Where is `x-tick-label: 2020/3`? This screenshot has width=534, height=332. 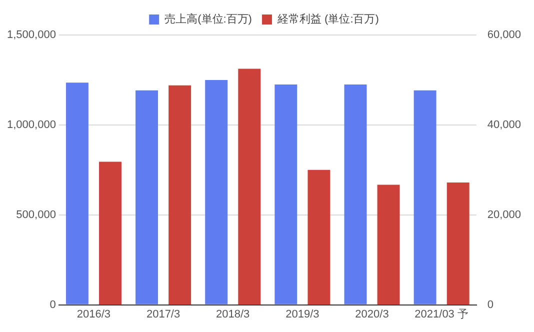
x-tick-label: 2020/3 is located at coordinates (372, 314).